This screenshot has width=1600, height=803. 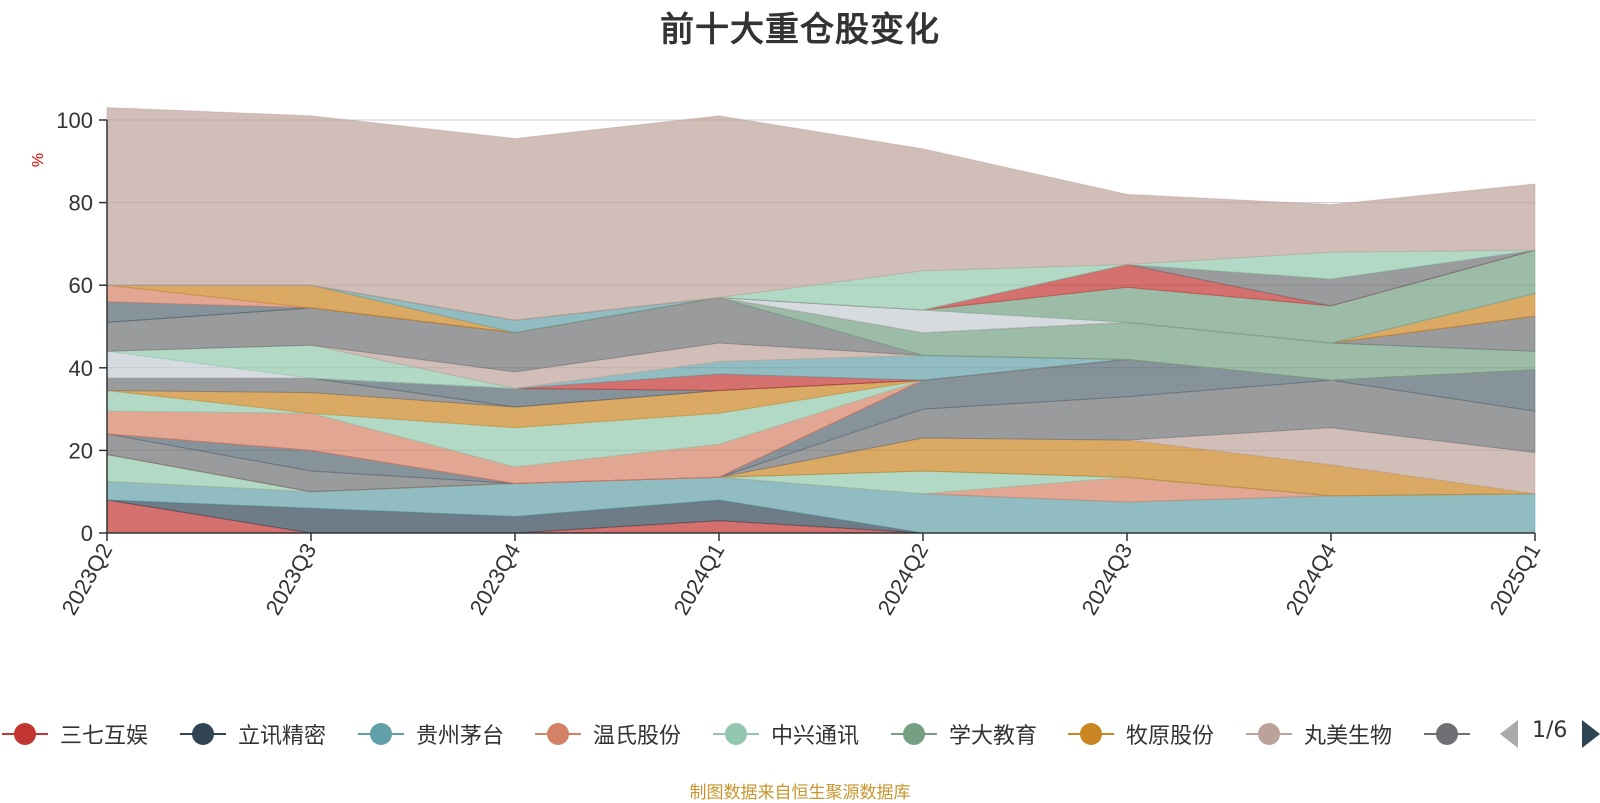 I want to click on legend-label: 中兴通讯, so click(x=815, y=736).